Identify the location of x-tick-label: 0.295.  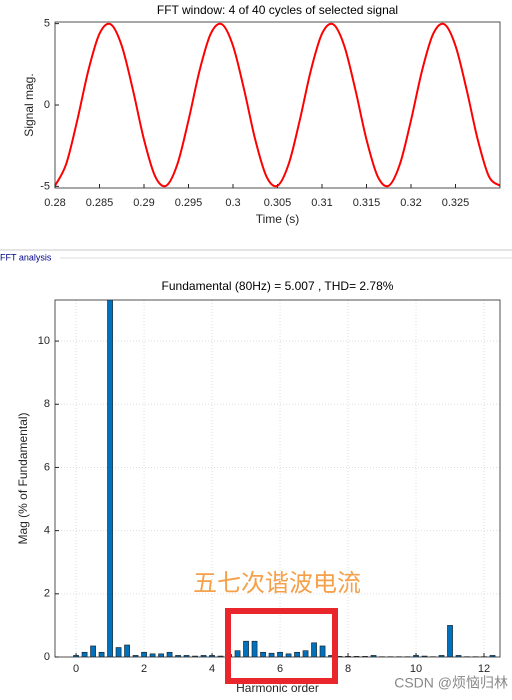
(189, 203).